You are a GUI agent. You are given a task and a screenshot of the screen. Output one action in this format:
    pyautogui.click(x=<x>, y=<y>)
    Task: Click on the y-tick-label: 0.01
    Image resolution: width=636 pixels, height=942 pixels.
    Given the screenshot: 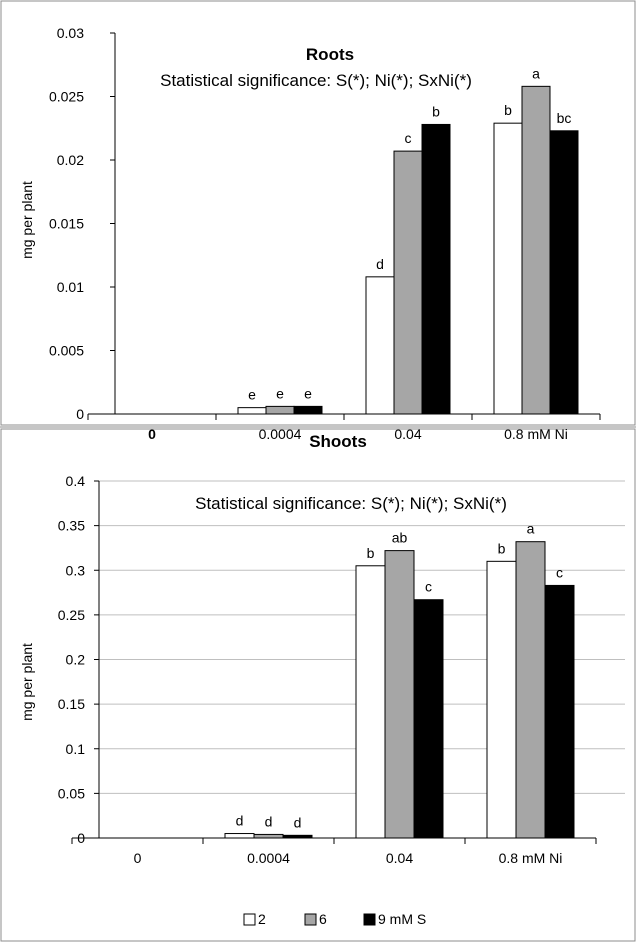 What is the action you would take?
    pyautogui.click(x=70, y=287)
    